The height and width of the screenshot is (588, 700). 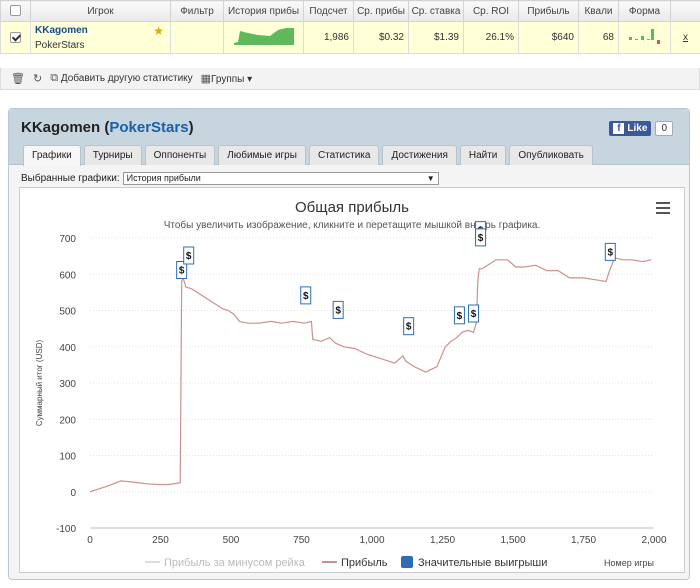 I want to click on col-player: Игрок, so click(x=100, y=11).